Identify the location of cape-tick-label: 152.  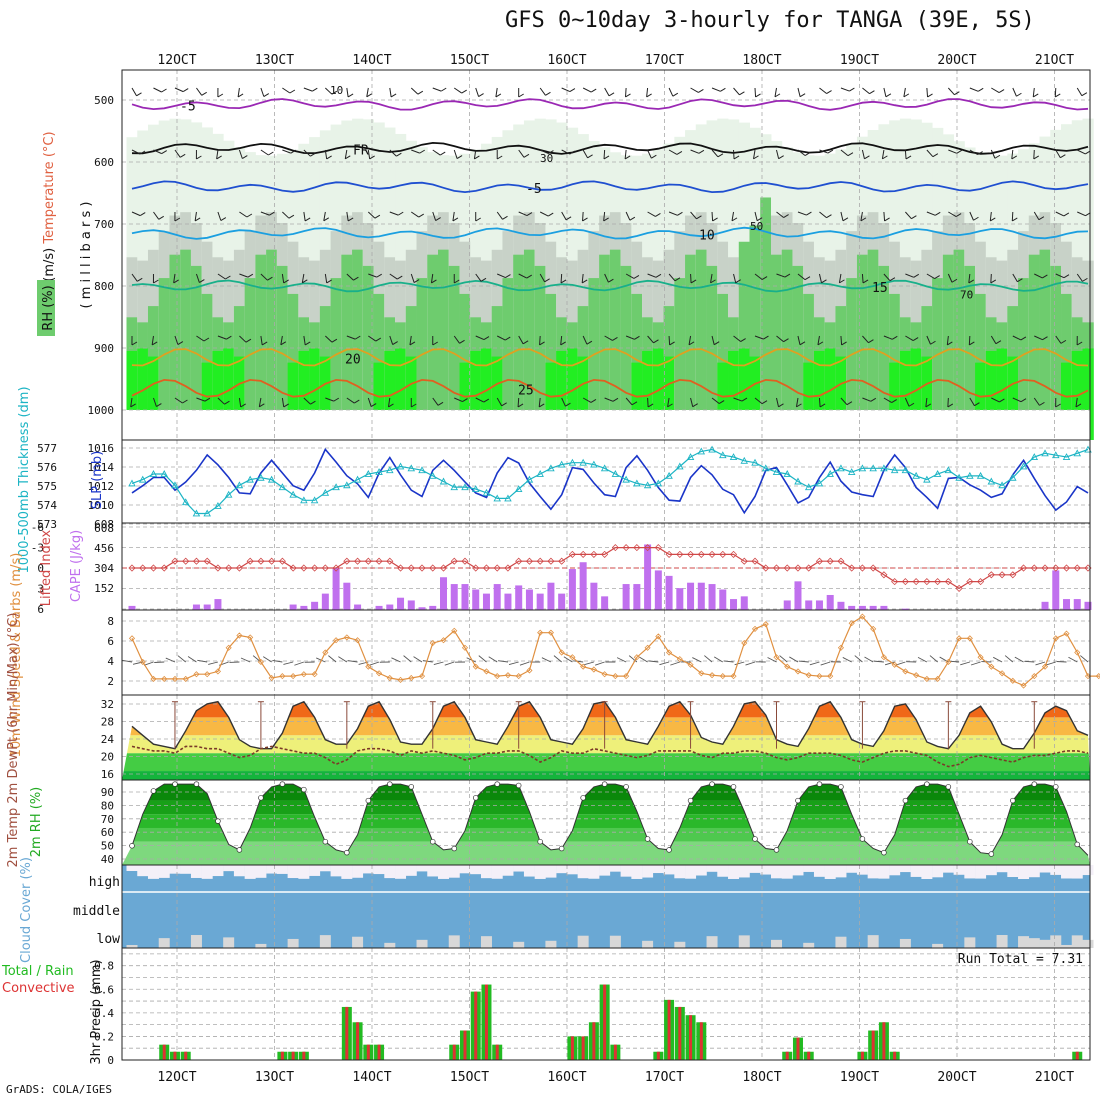
(104, 588).